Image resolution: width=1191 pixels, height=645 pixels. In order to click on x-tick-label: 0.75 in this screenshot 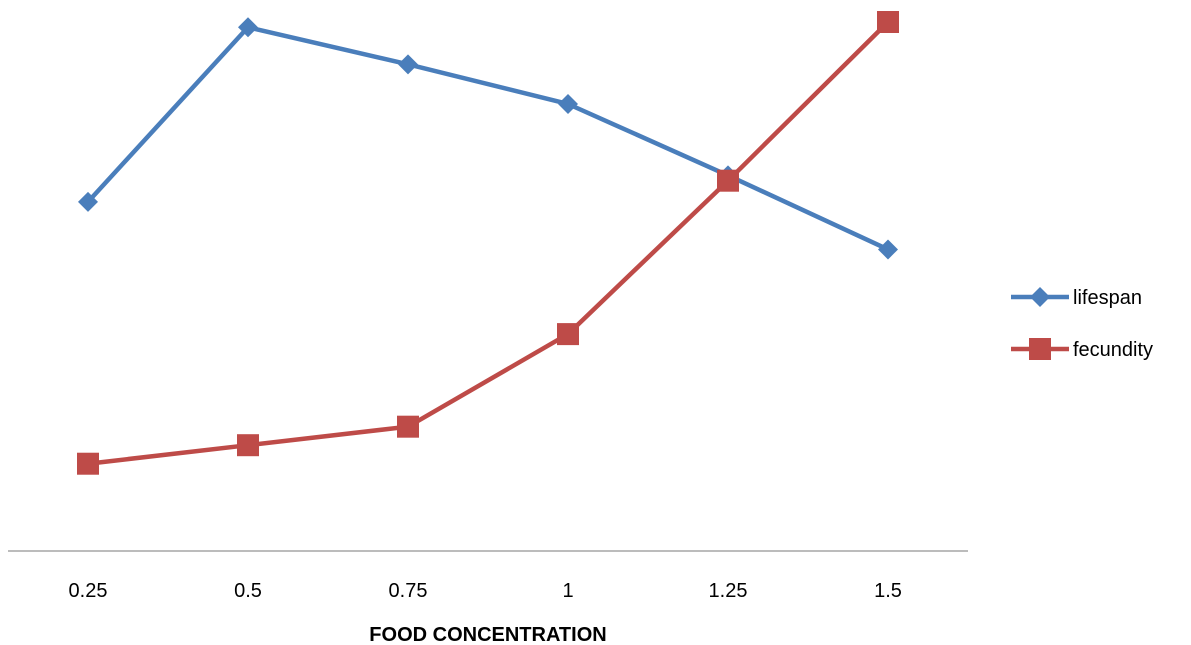, I will do `click(408, 591)`.